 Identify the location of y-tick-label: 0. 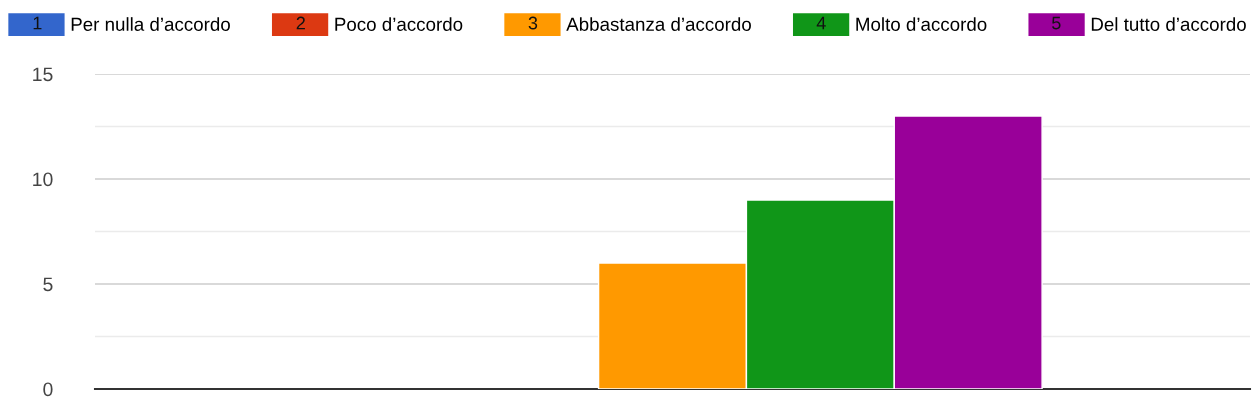
(48, 389).